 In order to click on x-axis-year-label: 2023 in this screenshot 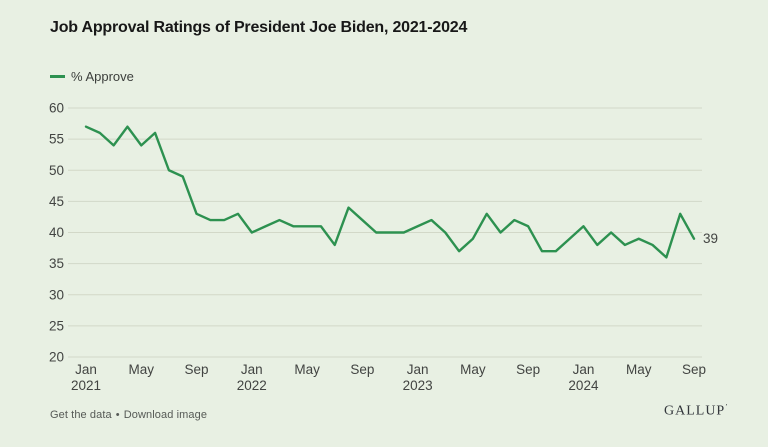, I will do `click(418, 385)`.